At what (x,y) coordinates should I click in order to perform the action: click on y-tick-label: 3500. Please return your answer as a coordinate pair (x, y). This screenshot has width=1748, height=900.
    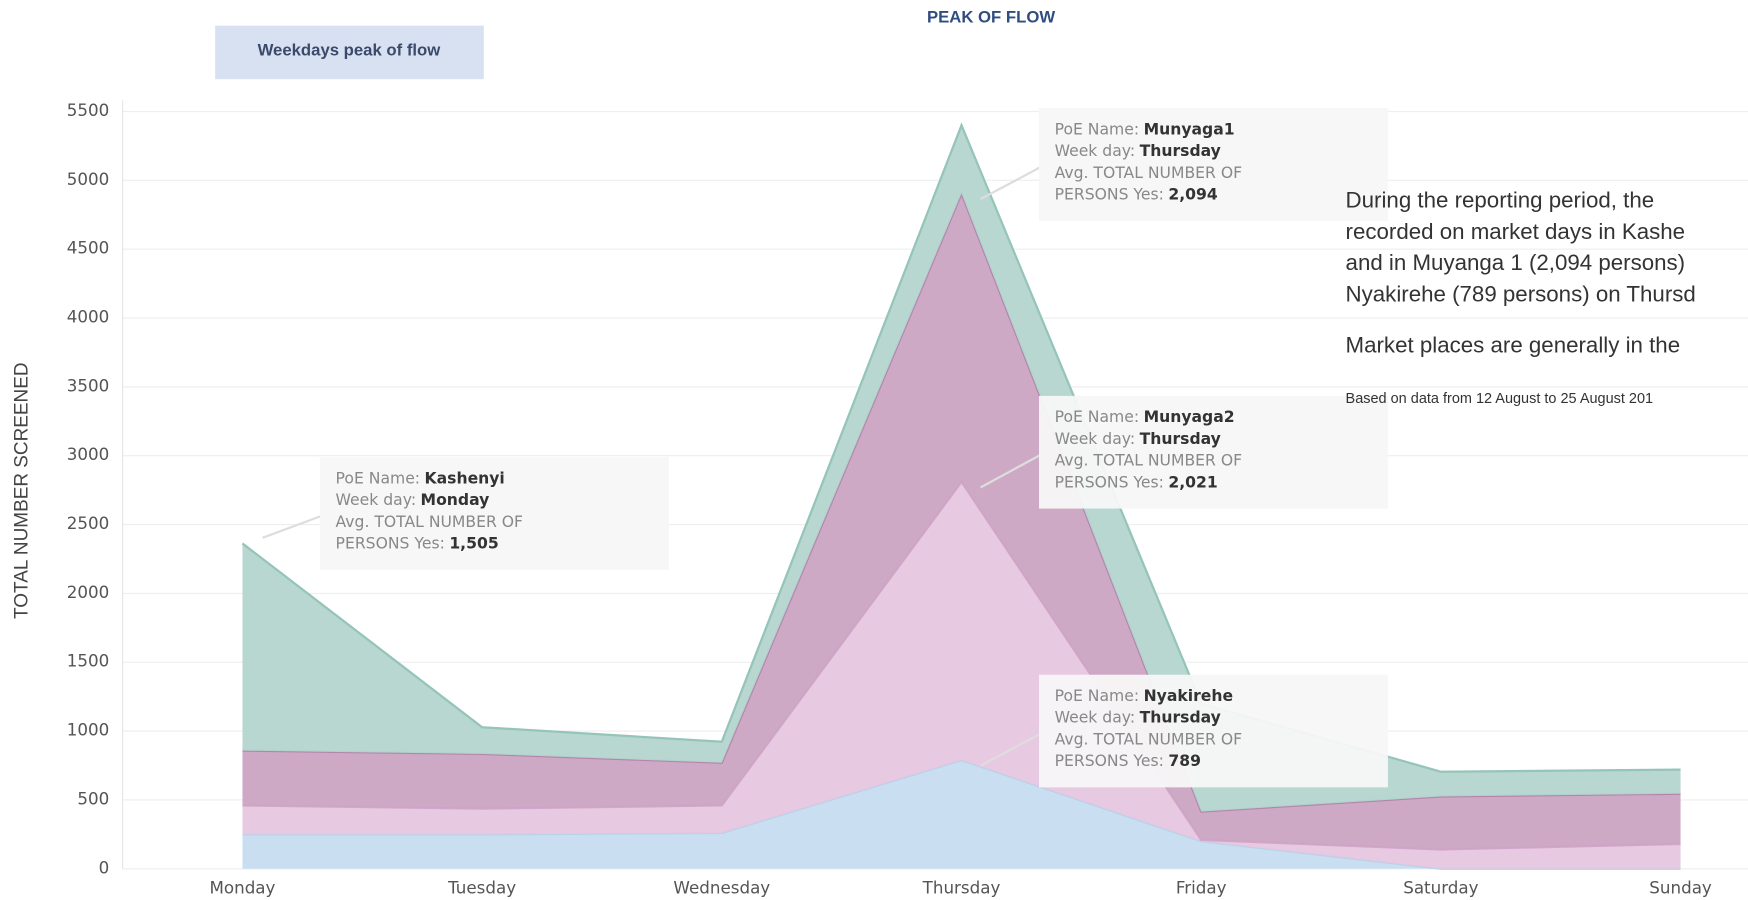
    Looking at the image, I should click on (88, 385).